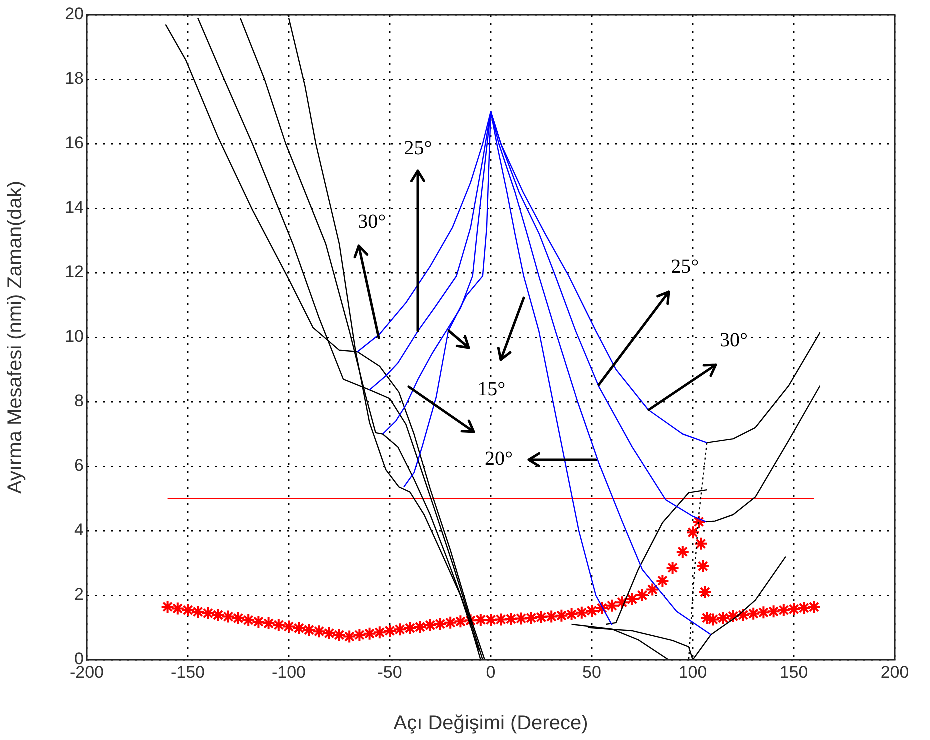 The height and width of the screenshot is (740, 930). Describe the element at coordinates (79, 401) in the screenshot. I see `y-tick-label: 8` at that location.